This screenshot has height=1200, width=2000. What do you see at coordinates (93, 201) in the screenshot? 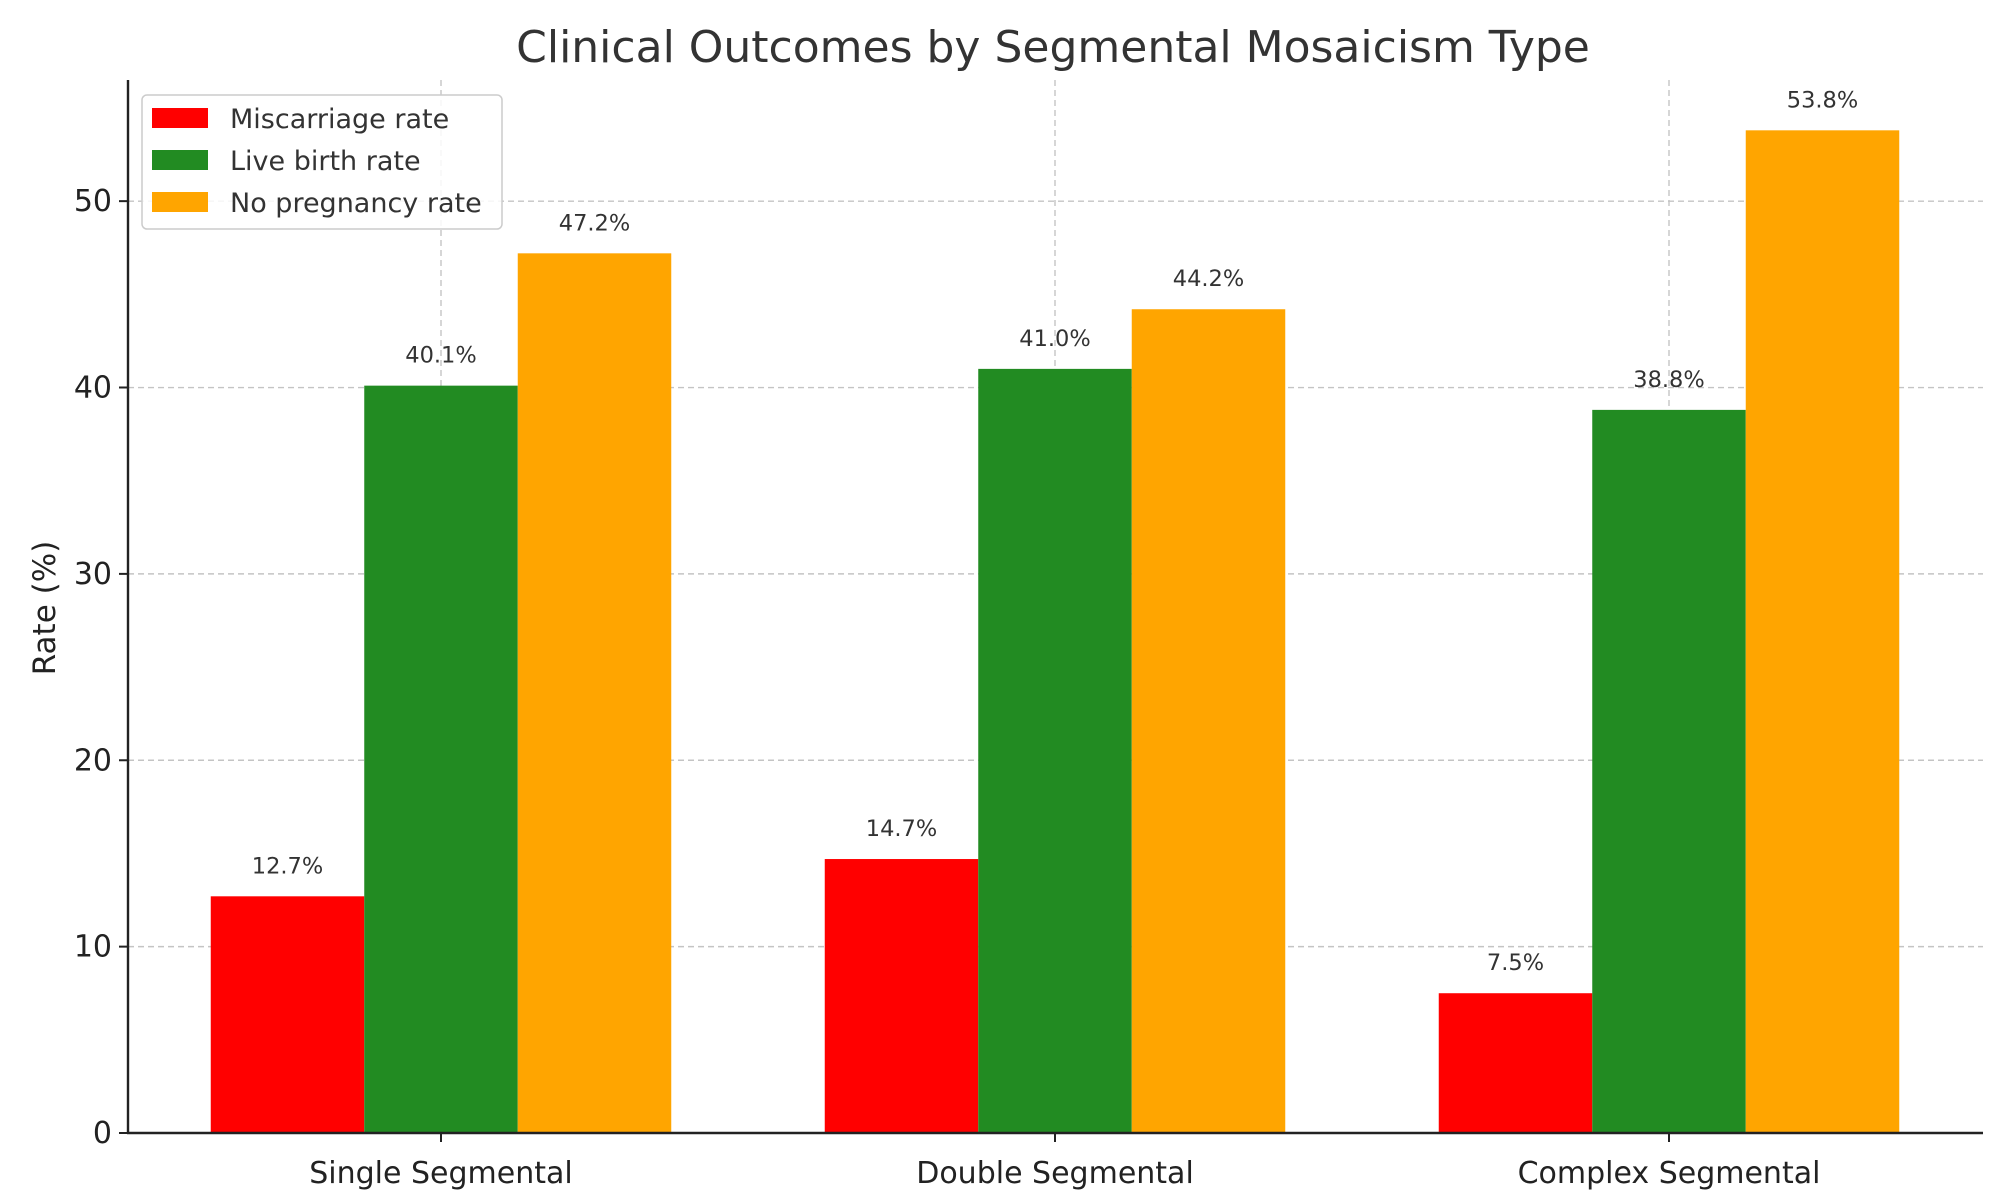
I see `y-tick-label: 50` at bounding box center [93, 201].